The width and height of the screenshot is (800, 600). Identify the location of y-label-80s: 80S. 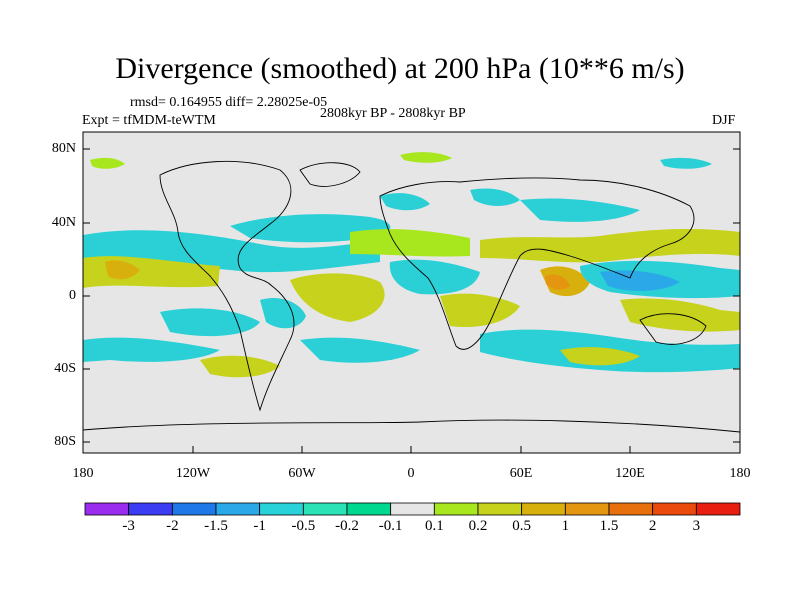
(65, 441).